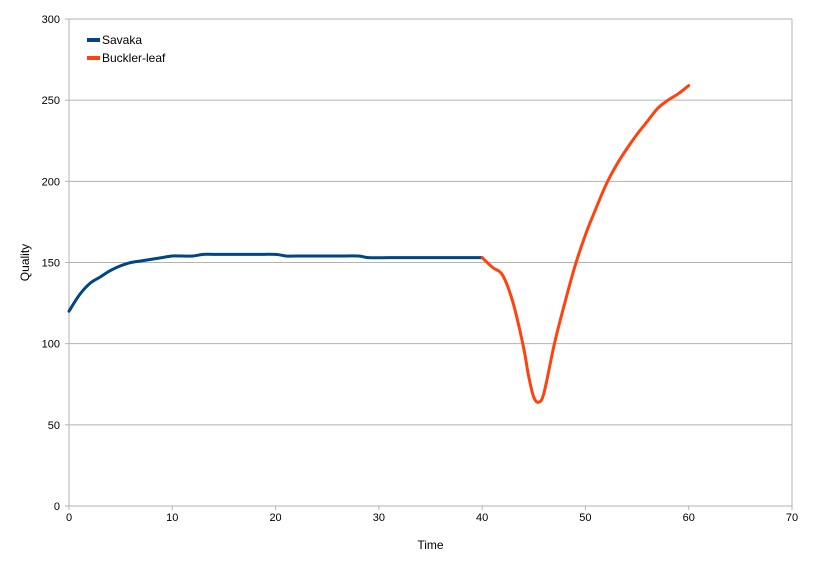 The image size is (822, 576). I want to click on x-tick-labels: 0 10 20 30 40 50 60 70, so click(432, 515).